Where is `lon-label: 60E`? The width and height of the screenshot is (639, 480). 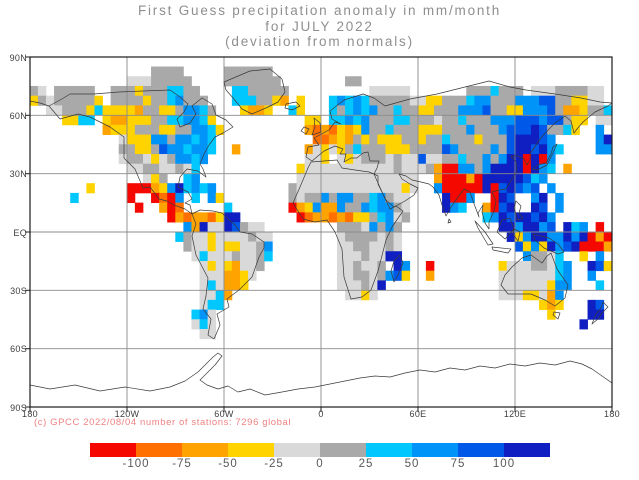
lon-label: 60E is located at coordinates (418, 414).